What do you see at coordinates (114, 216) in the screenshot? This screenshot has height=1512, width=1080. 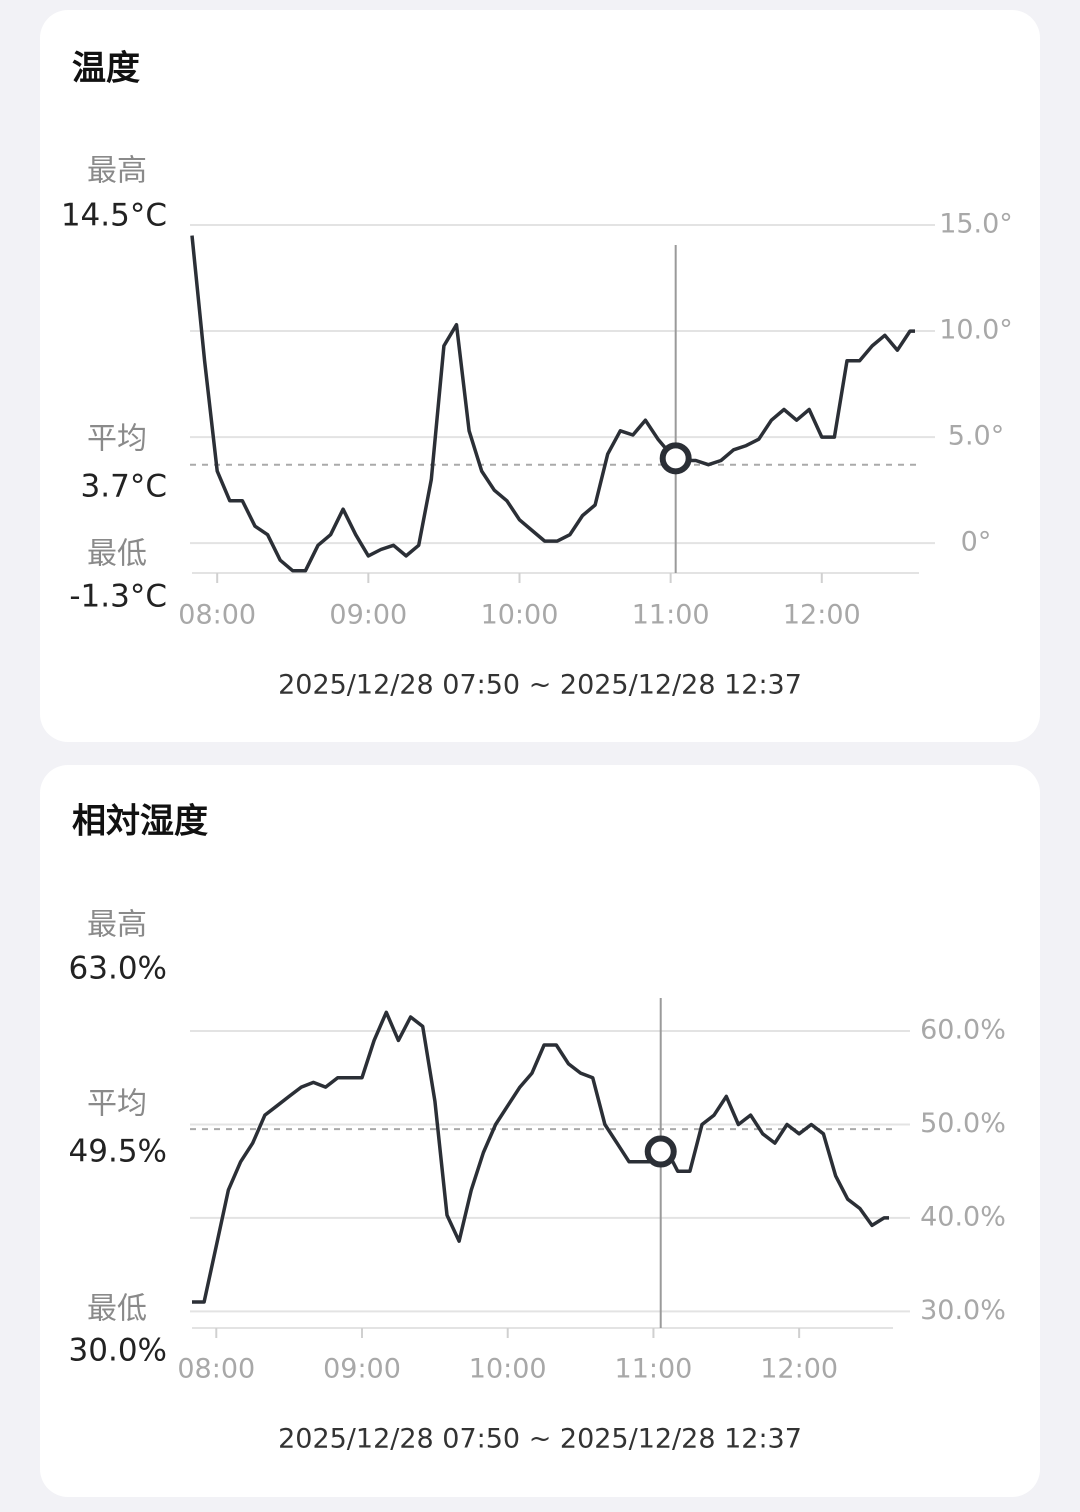 I see `stat-value: 14.5°C` at bounding box center [114, 216].